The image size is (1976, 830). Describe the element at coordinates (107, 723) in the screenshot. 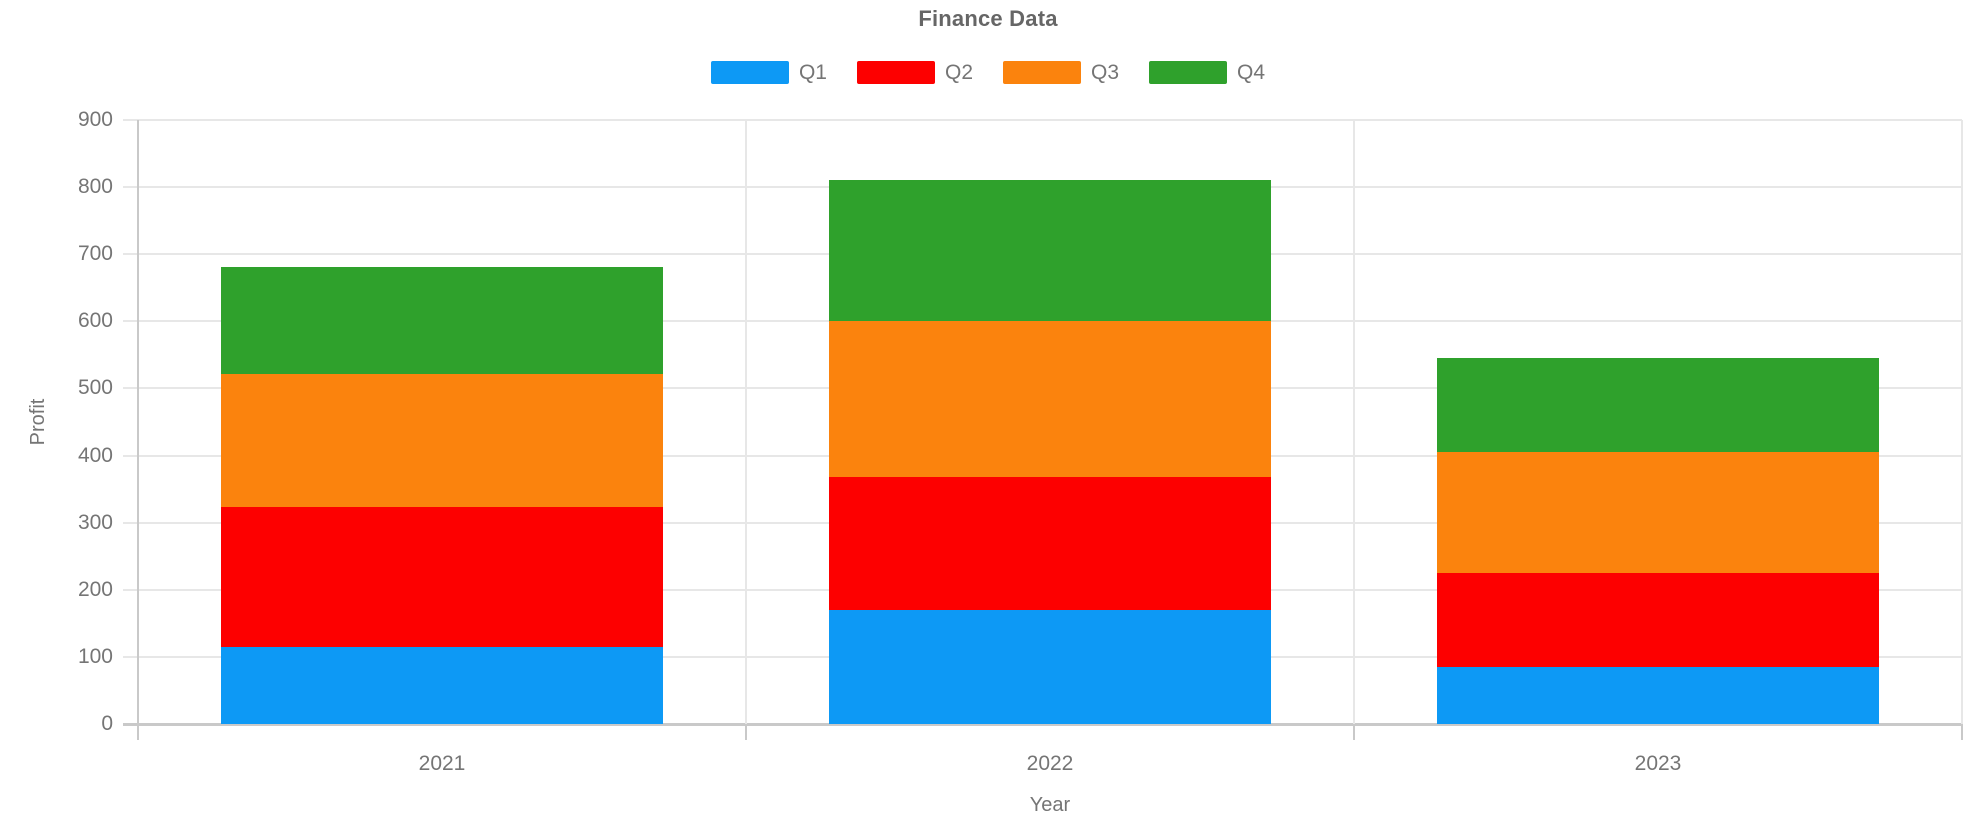

I see `y-tick-label: 0` at that location.